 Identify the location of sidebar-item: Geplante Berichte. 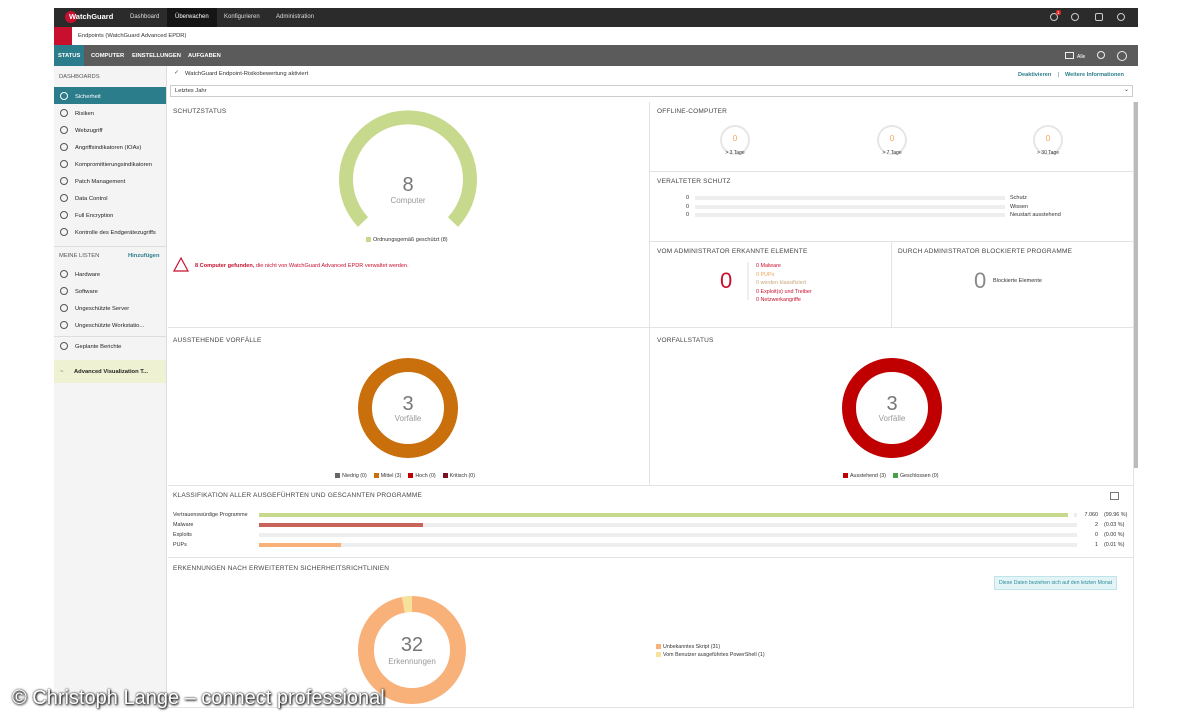
(98, 347).